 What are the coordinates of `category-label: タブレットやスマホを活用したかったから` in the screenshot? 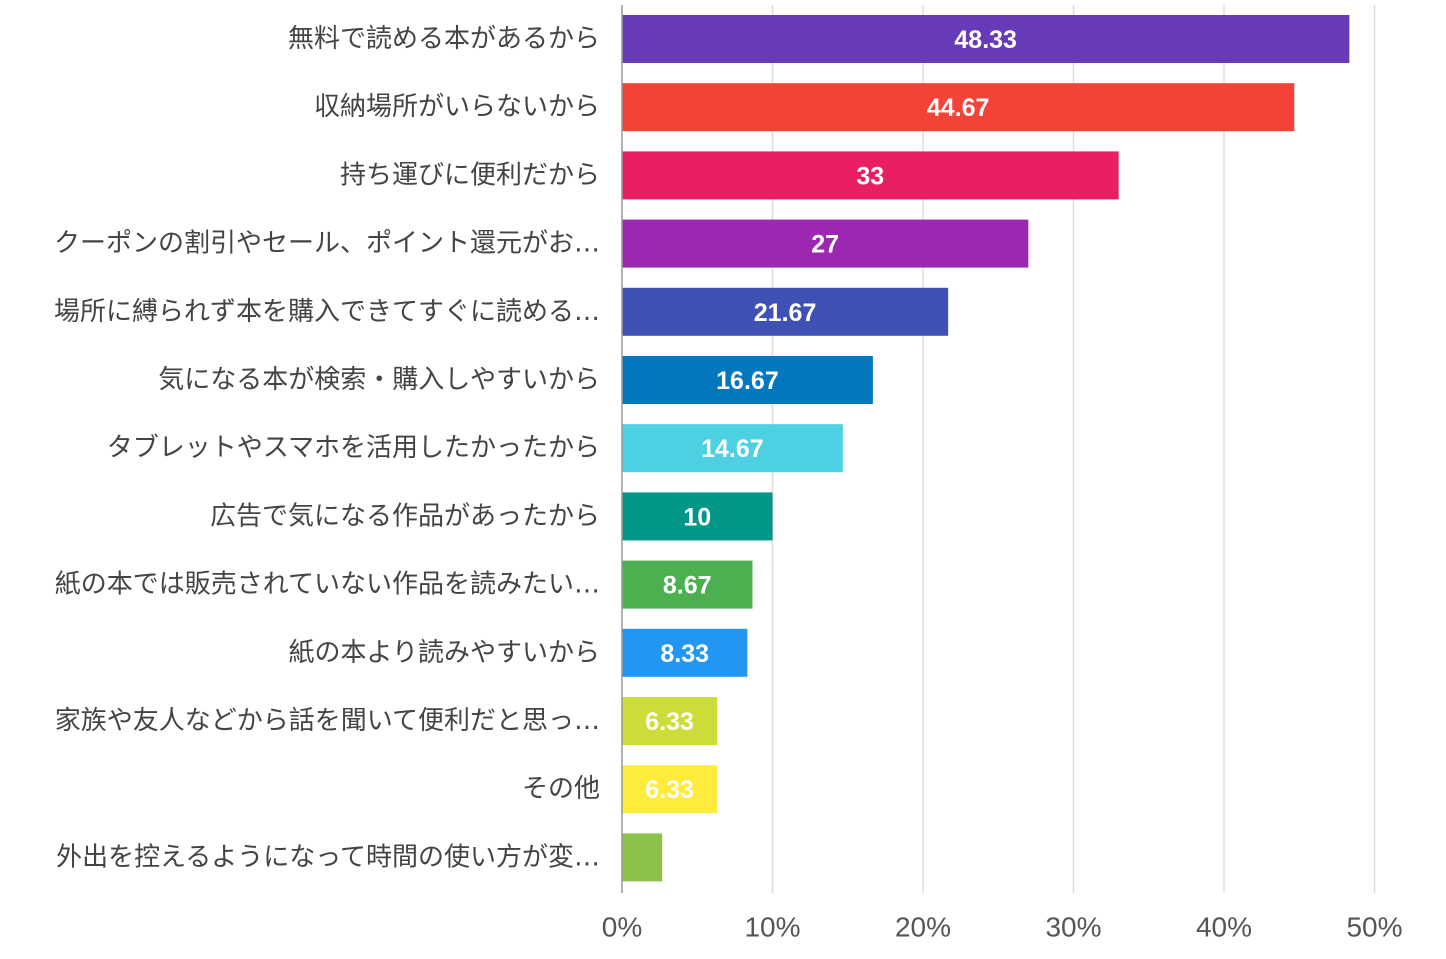 It's located at (353, 448).